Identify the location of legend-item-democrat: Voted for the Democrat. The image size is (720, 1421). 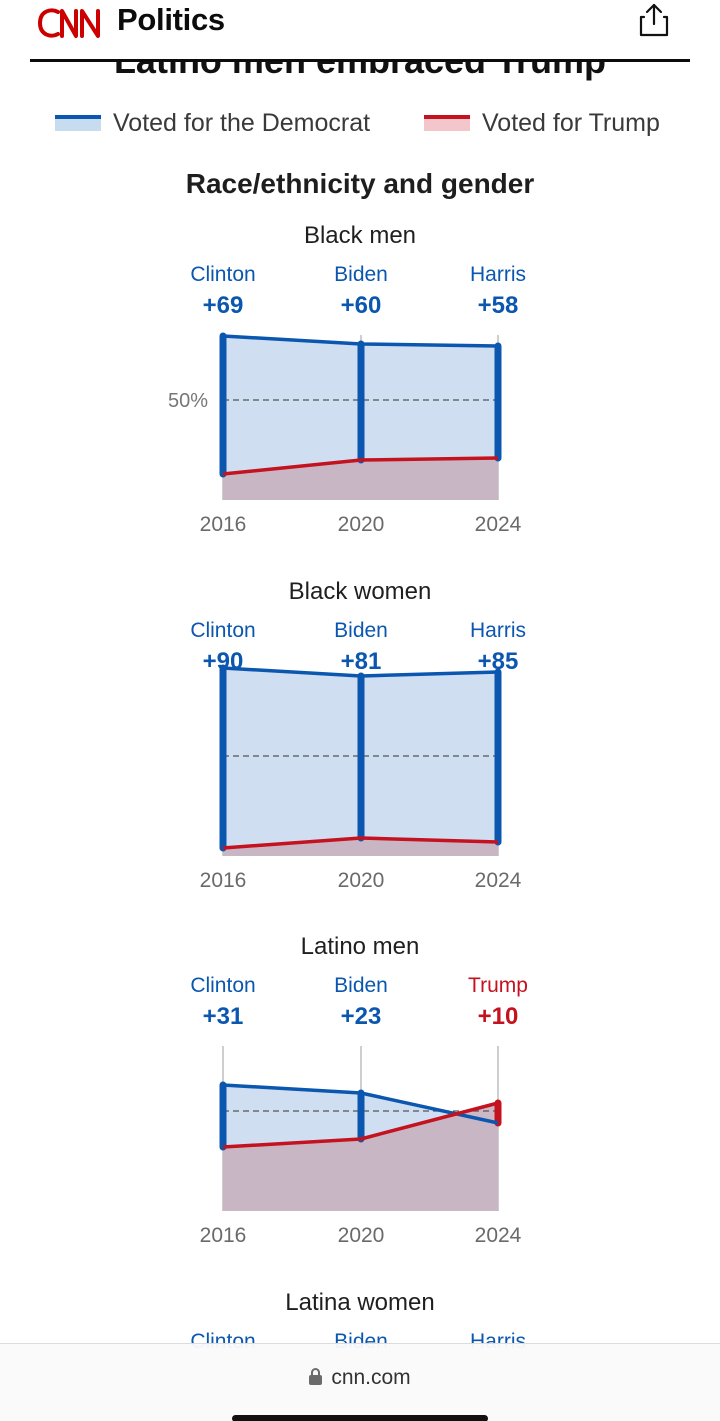
(212, 123).